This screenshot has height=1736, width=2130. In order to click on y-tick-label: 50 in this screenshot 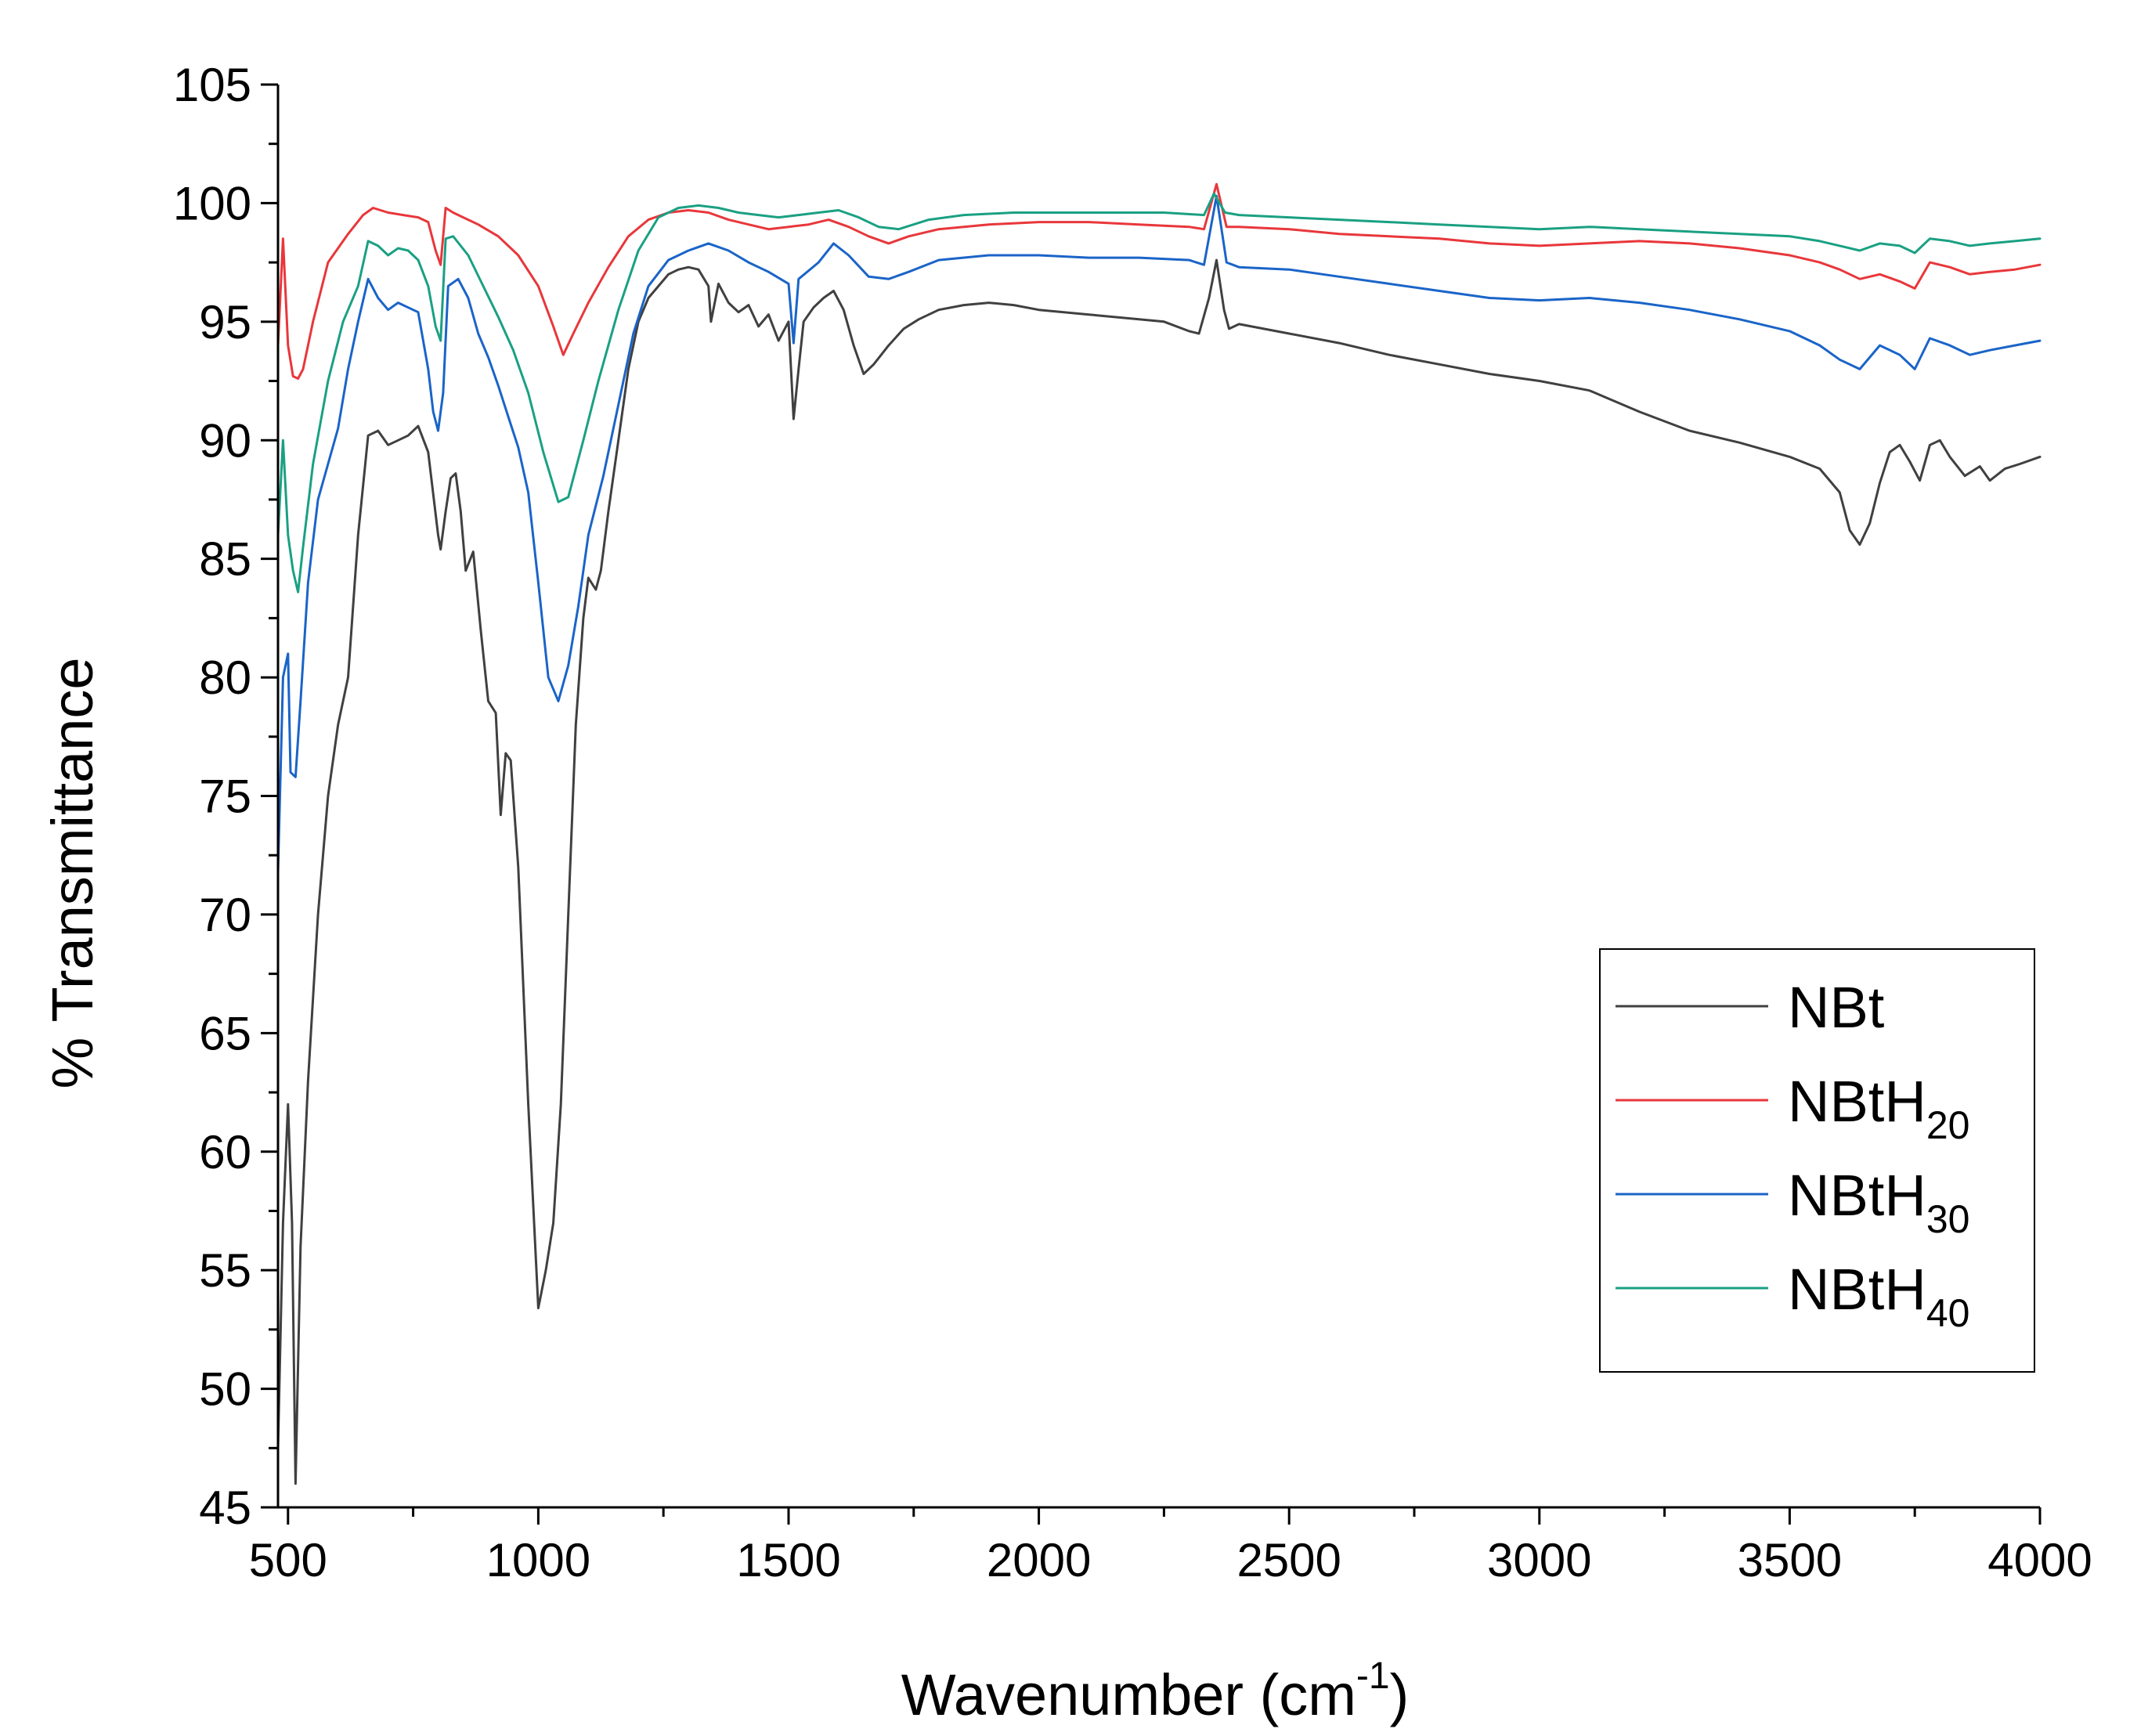, I will do `click(225, 1389)`.